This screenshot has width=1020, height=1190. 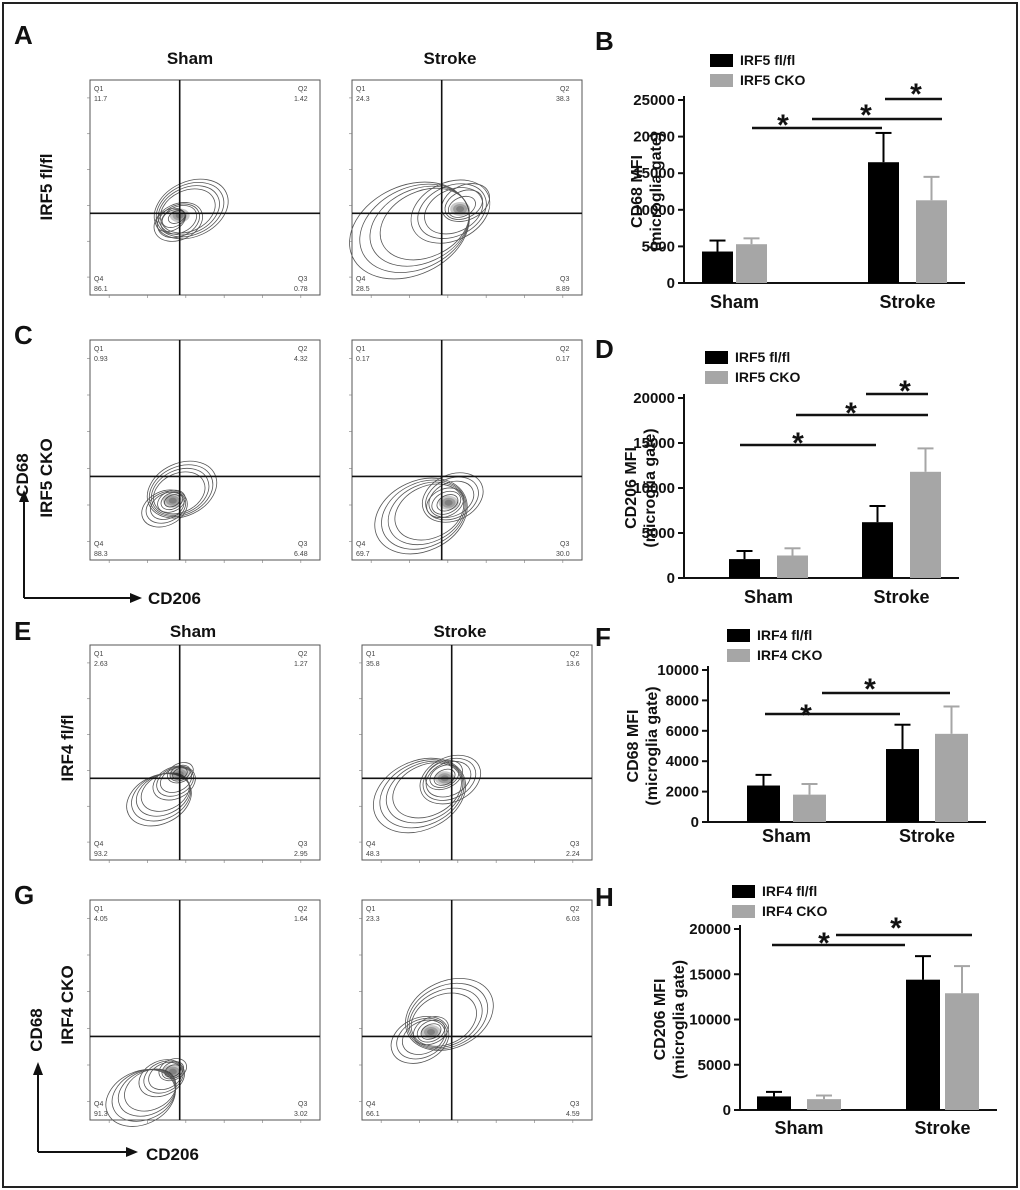 I want to click on flow-contours, so click(x=146, y=1092).